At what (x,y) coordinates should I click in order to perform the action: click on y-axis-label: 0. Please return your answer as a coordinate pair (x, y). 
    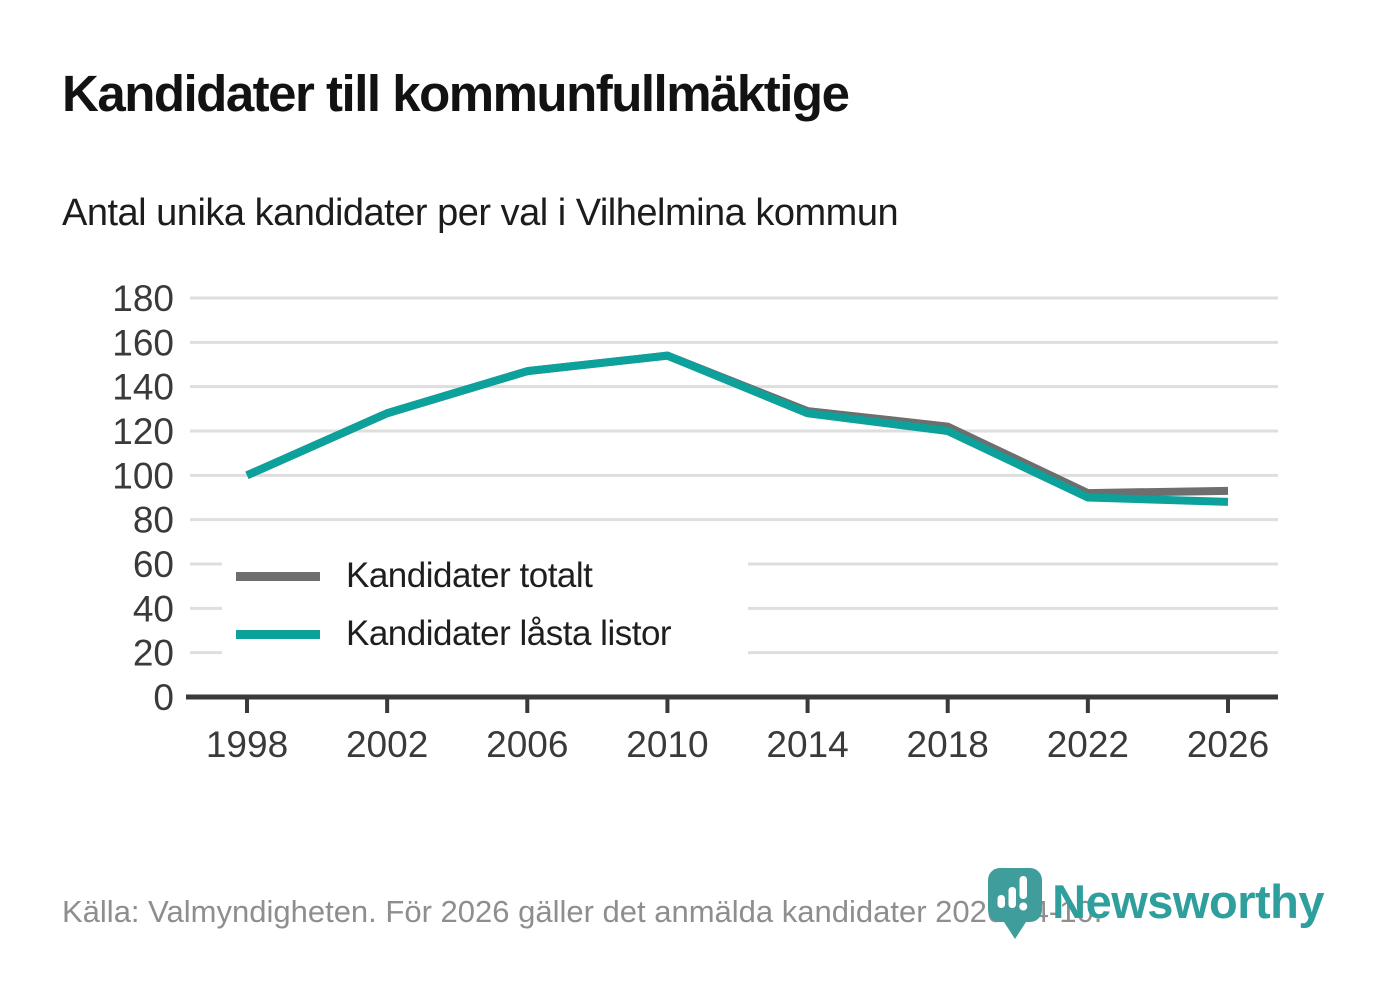
    Looking at the image, I should click on (163, 697).